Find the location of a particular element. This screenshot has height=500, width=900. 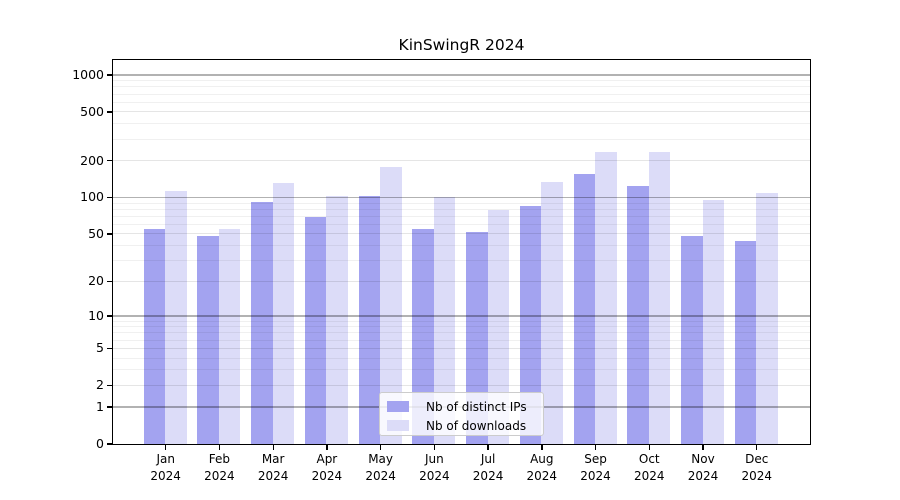

x-tick-mark-jun is located at coordinates (434, 447).